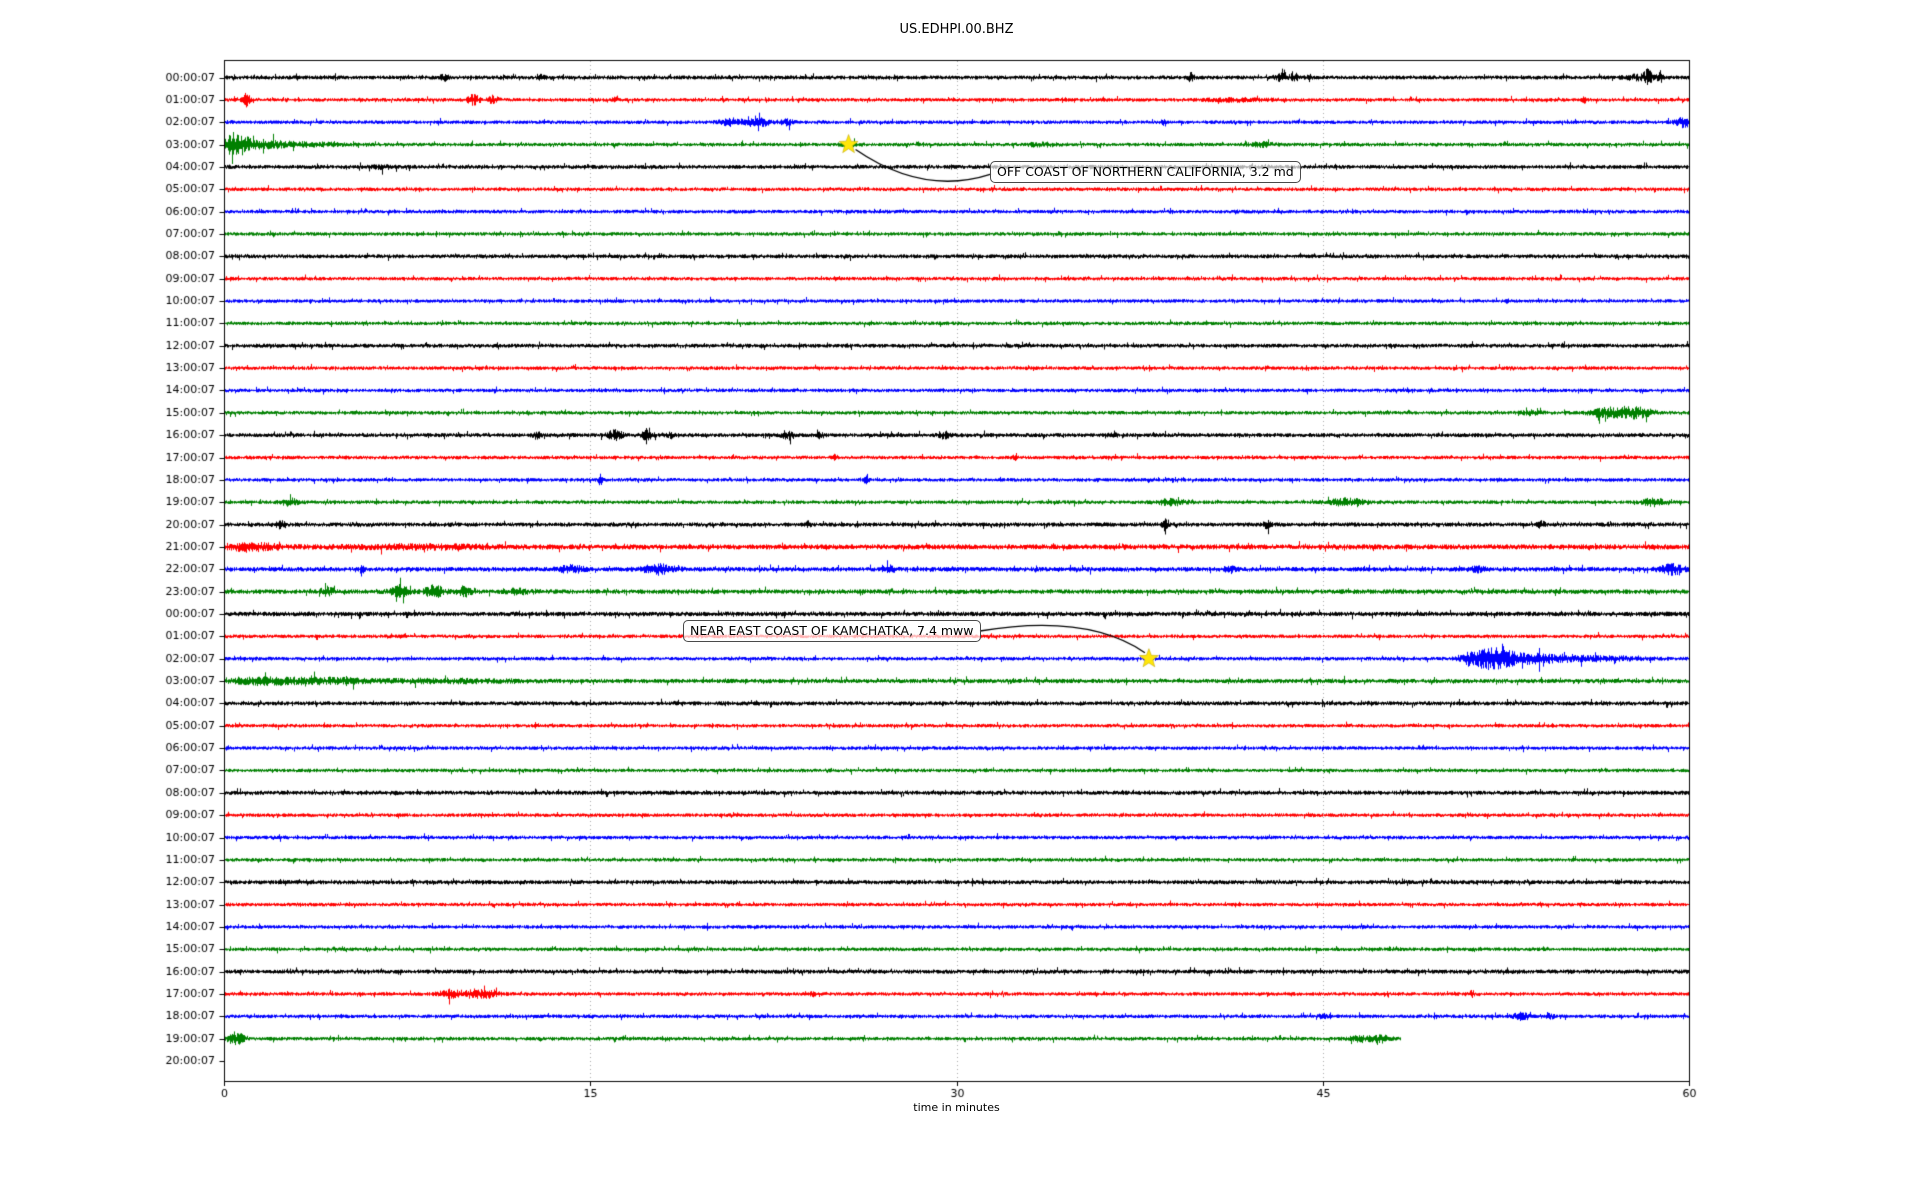 The height and width of the screenshot is (1200, 1920). I want to click on annotation-kamchatka: NEAR EAST COAST OF KAMCHATKA, 7.4 mww, so click(832, 631).